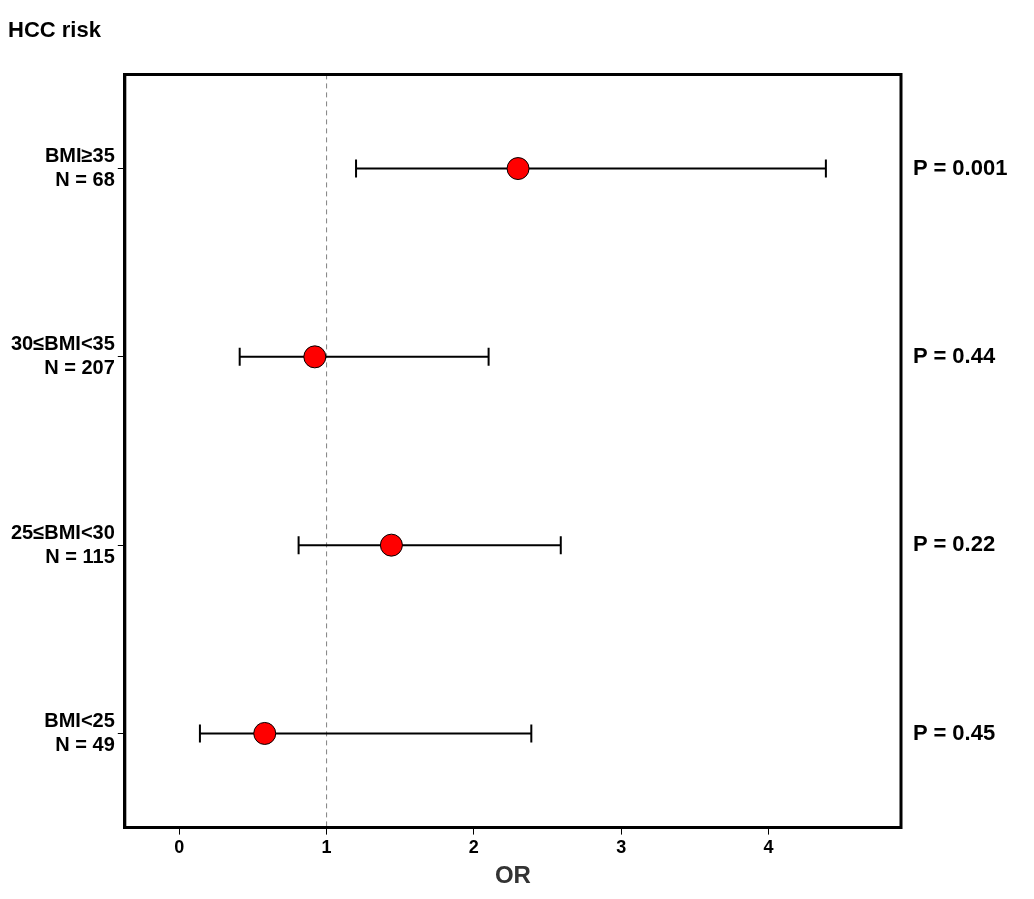 Image resolution: width=1034 pixels, height=899 pixels. What do you see at coordinates (326, 847) in the screenshot?
I see `x-tick-label: 1` at bounding box center [326, 847].